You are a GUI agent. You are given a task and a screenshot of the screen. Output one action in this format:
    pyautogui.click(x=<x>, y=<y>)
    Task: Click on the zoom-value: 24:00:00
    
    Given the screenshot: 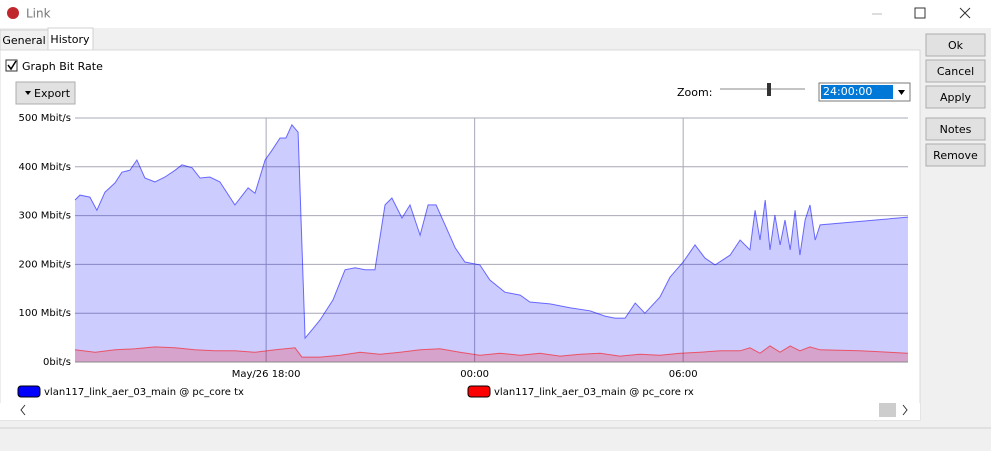 What is the action you would take?
    pyautogui.click(x=847, y=91)
    